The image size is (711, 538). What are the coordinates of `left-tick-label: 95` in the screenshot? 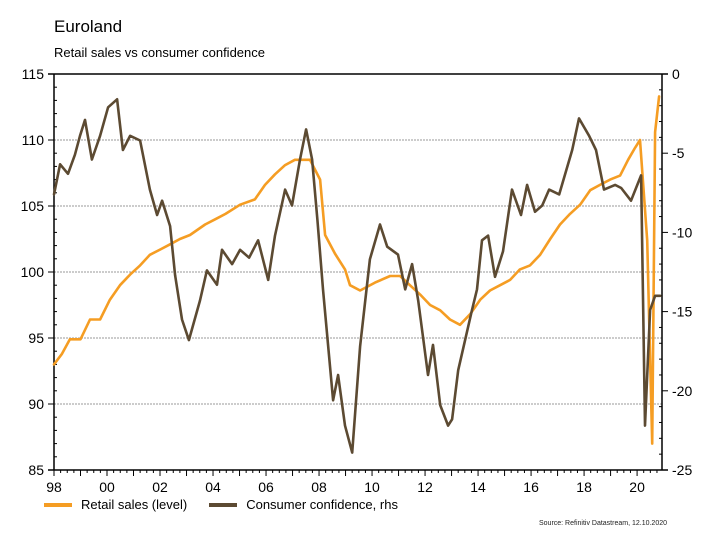 It's located at (36, 338).